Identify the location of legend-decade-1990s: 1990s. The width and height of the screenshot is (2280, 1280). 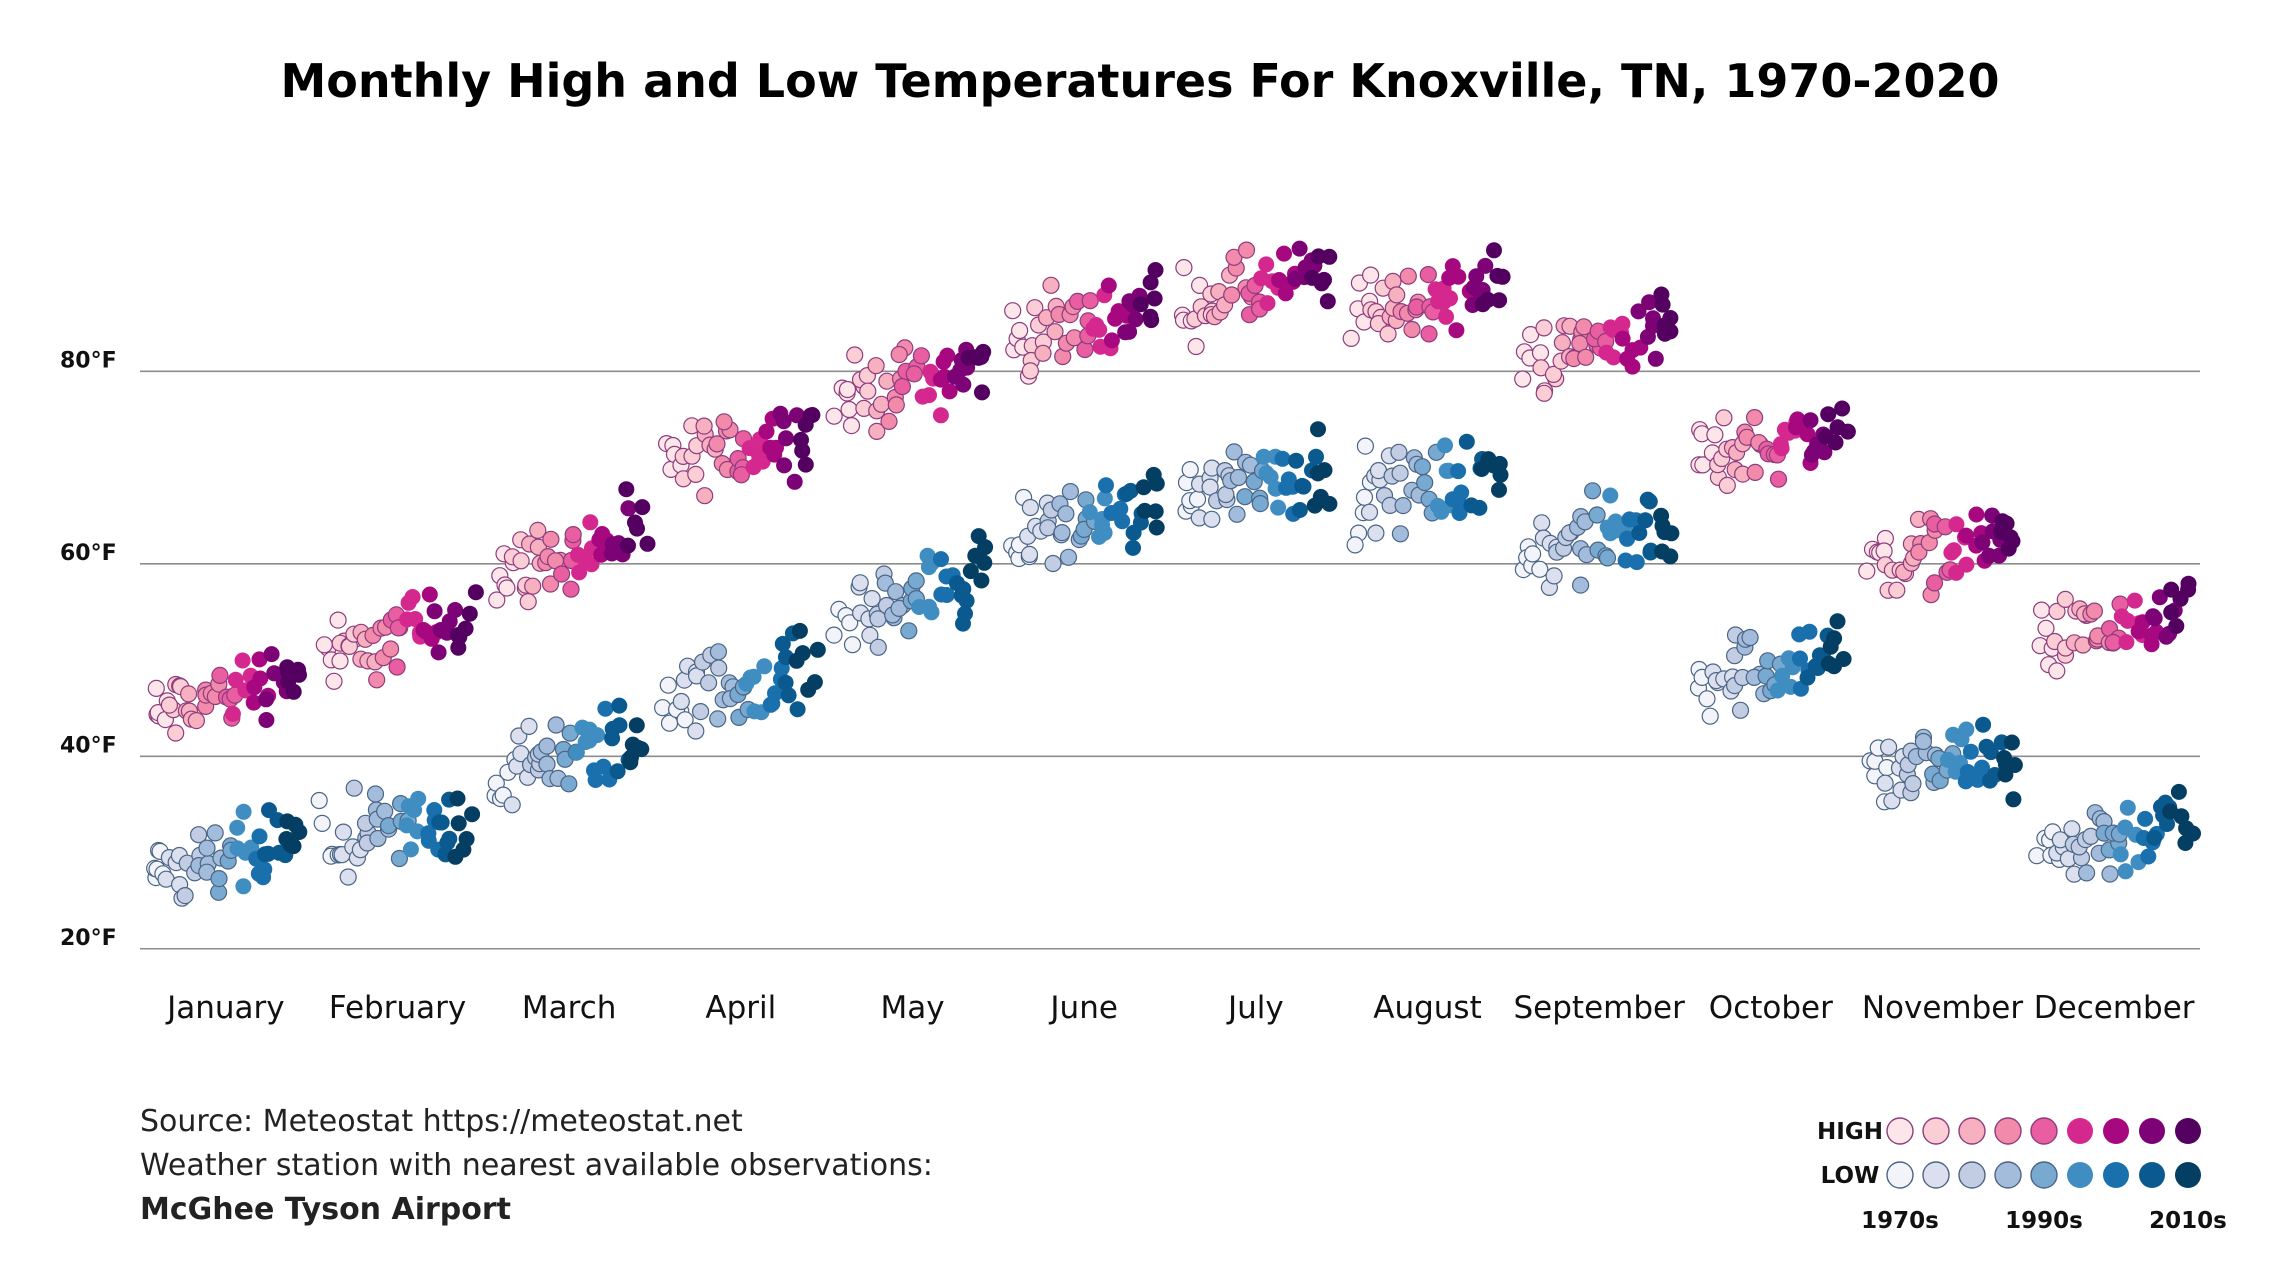
(2044, 1221).